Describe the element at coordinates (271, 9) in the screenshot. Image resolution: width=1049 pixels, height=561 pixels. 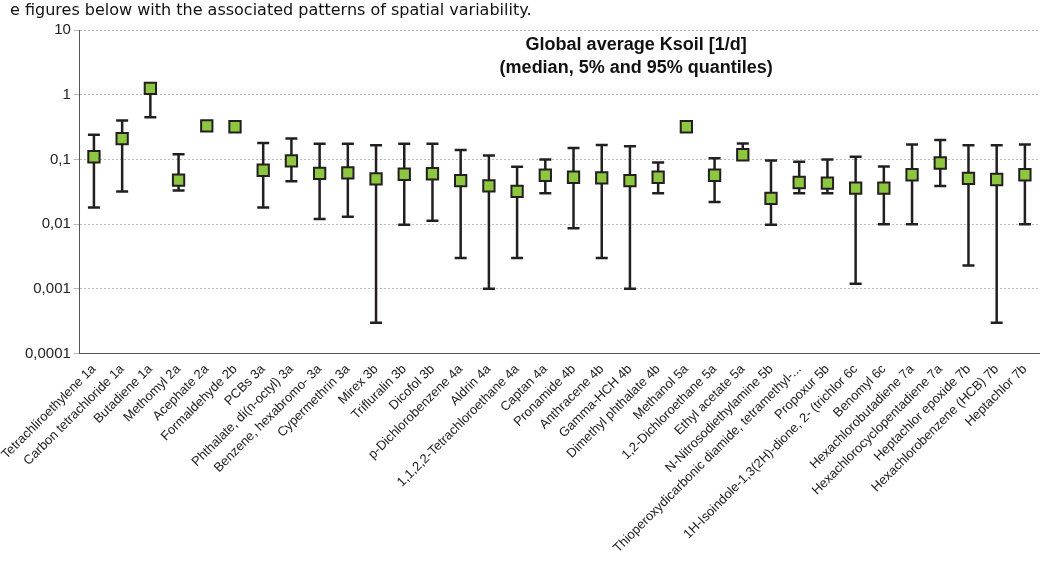
I see `text: e figures below with the associated patterns of spatial variability.` at that location.